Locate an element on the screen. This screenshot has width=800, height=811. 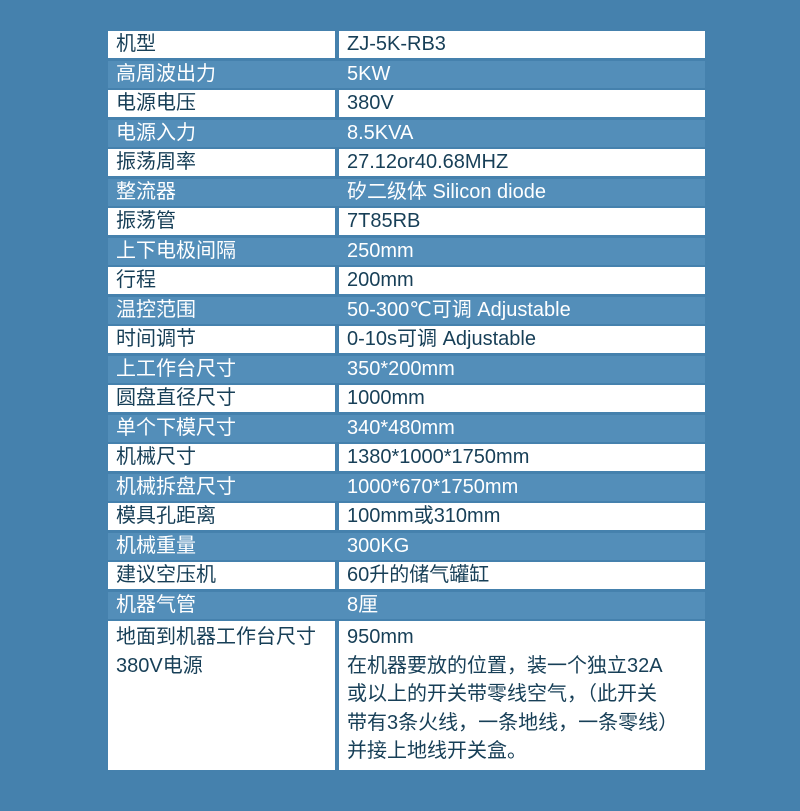
spec-value: 0-10s可调 Adjustable is located at coordinates (522, 339).